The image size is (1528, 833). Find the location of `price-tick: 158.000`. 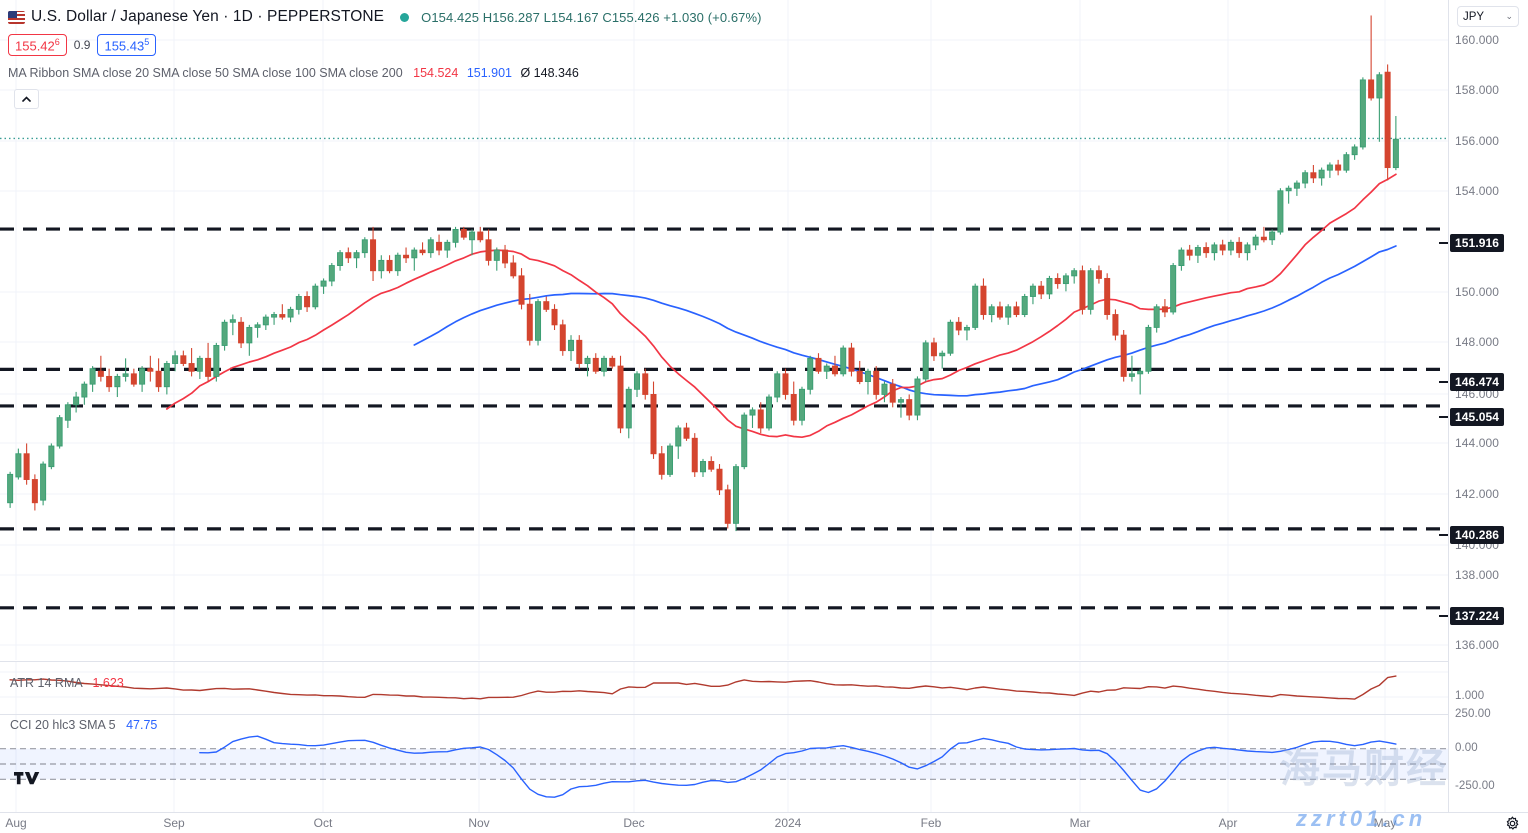

price-tick: 158.000 is located at coordinates (1477, 90).